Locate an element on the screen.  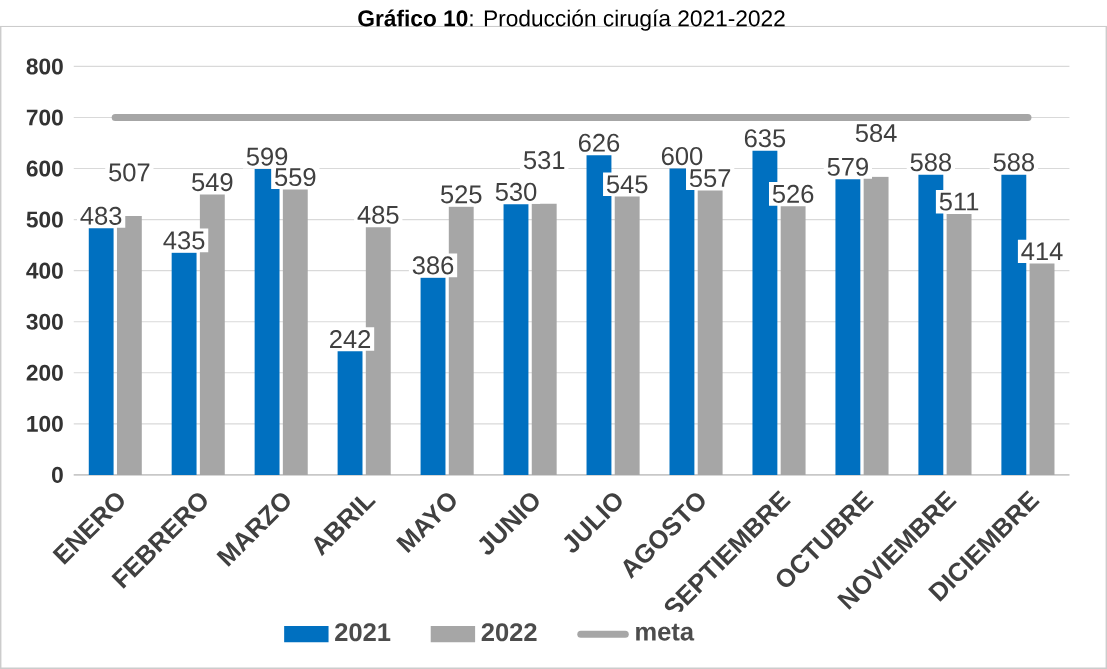
data-label: 483 is located at coordinates (101, 215).